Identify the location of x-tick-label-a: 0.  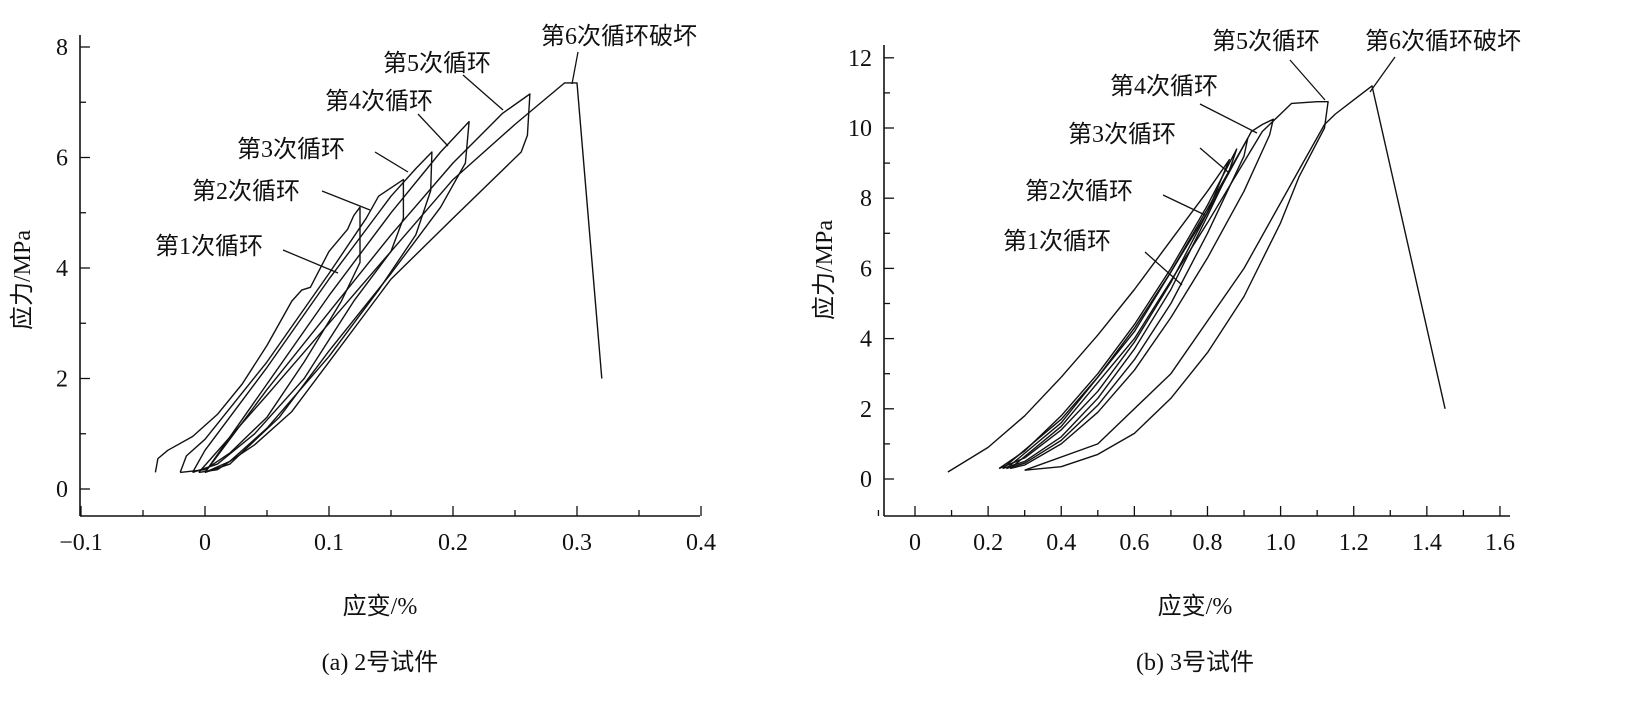
(205, 543).